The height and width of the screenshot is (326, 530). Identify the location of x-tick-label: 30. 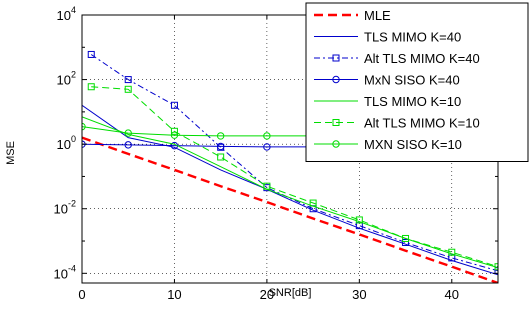
(359, 294).